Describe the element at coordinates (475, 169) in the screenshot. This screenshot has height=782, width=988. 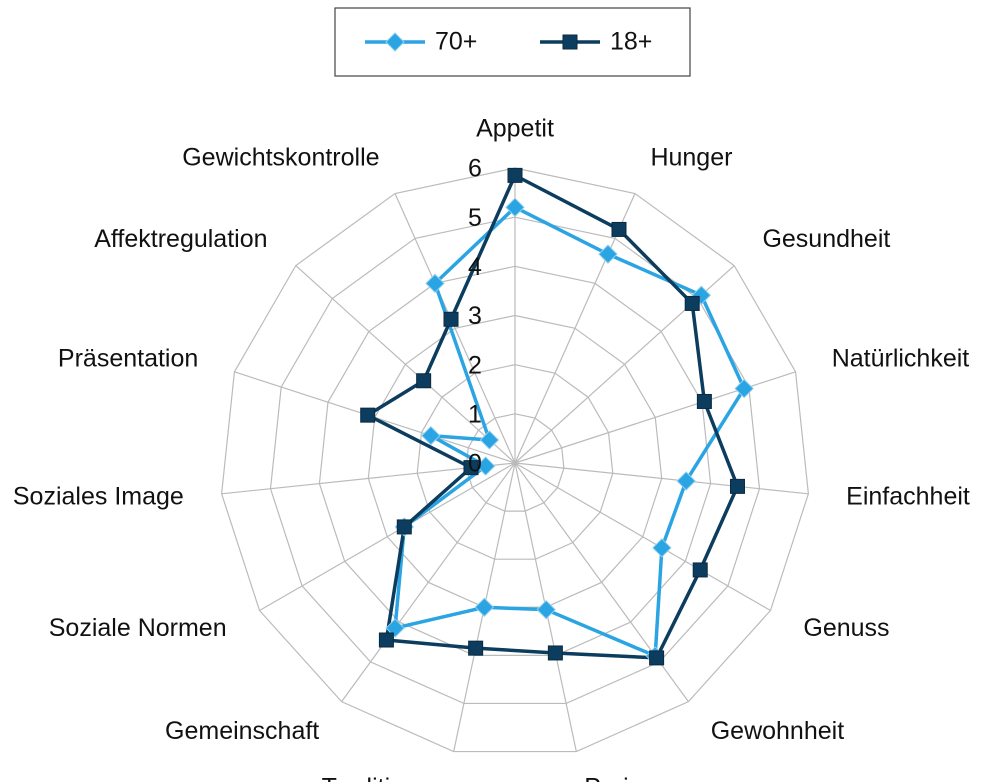
I see `r-tick-label: 6` at that location.